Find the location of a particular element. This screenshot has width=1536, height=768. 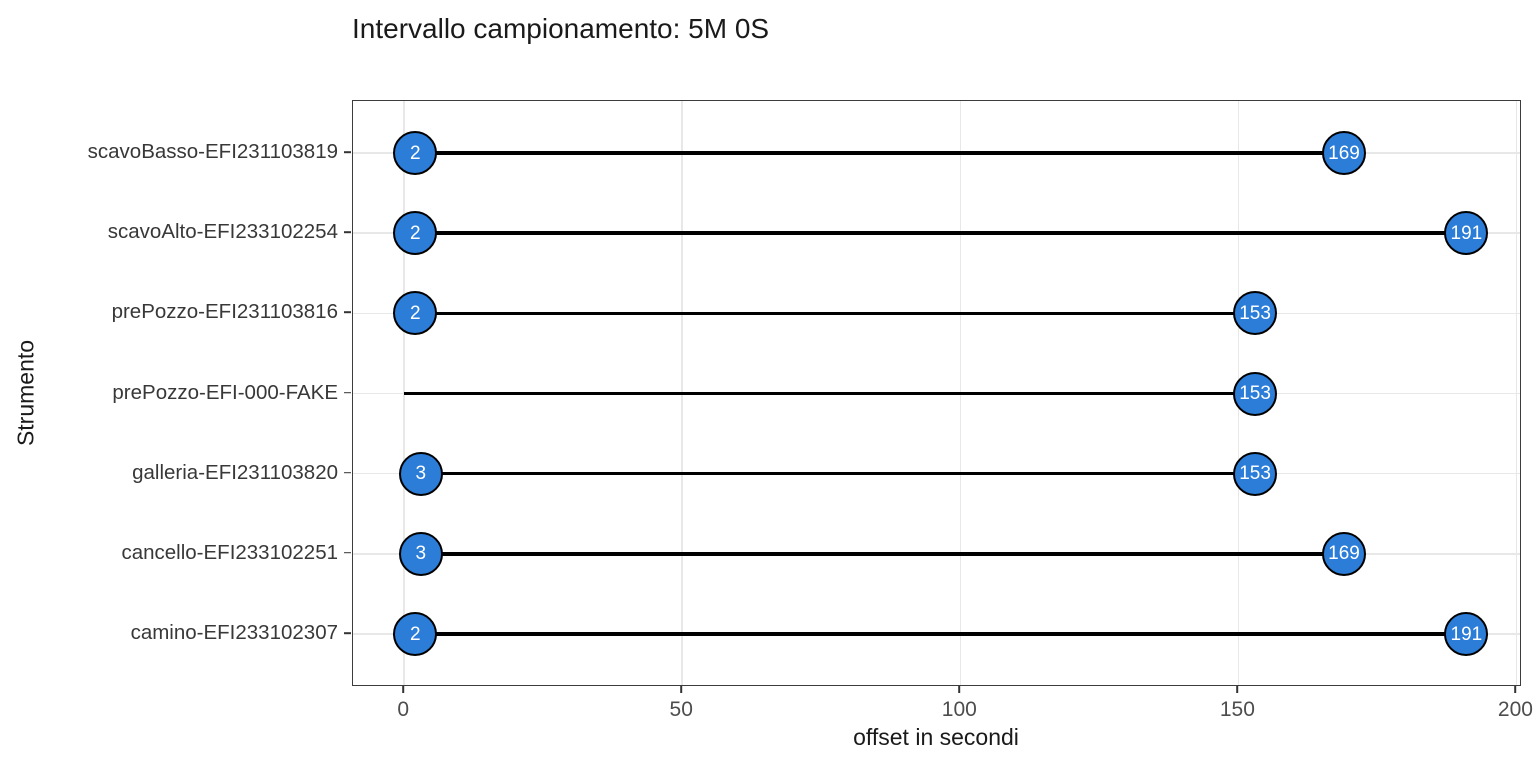

y-tick-label: scavoBasso-EFI231103819 is located at coordinates (212, 151).